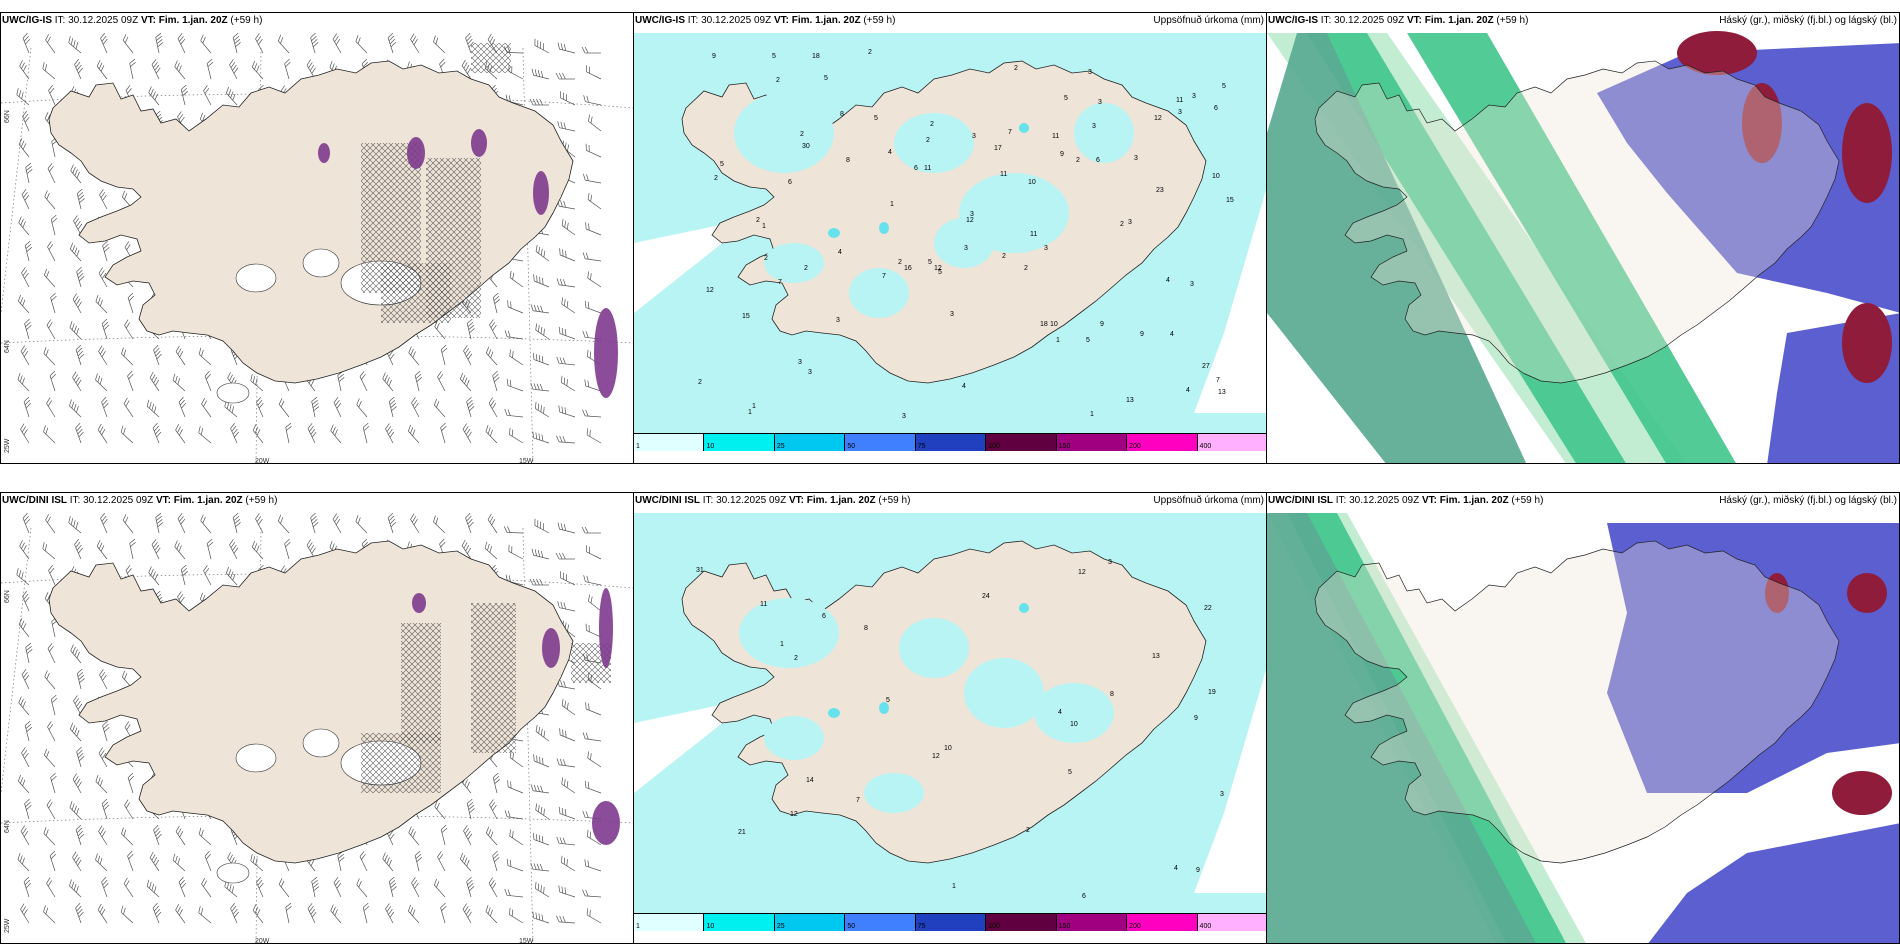 The height and width of the screenshot is (950, 1900). Describe the element at coordinates (1230, 200) in the screenshot. I see `precip-value: 15` at that location.